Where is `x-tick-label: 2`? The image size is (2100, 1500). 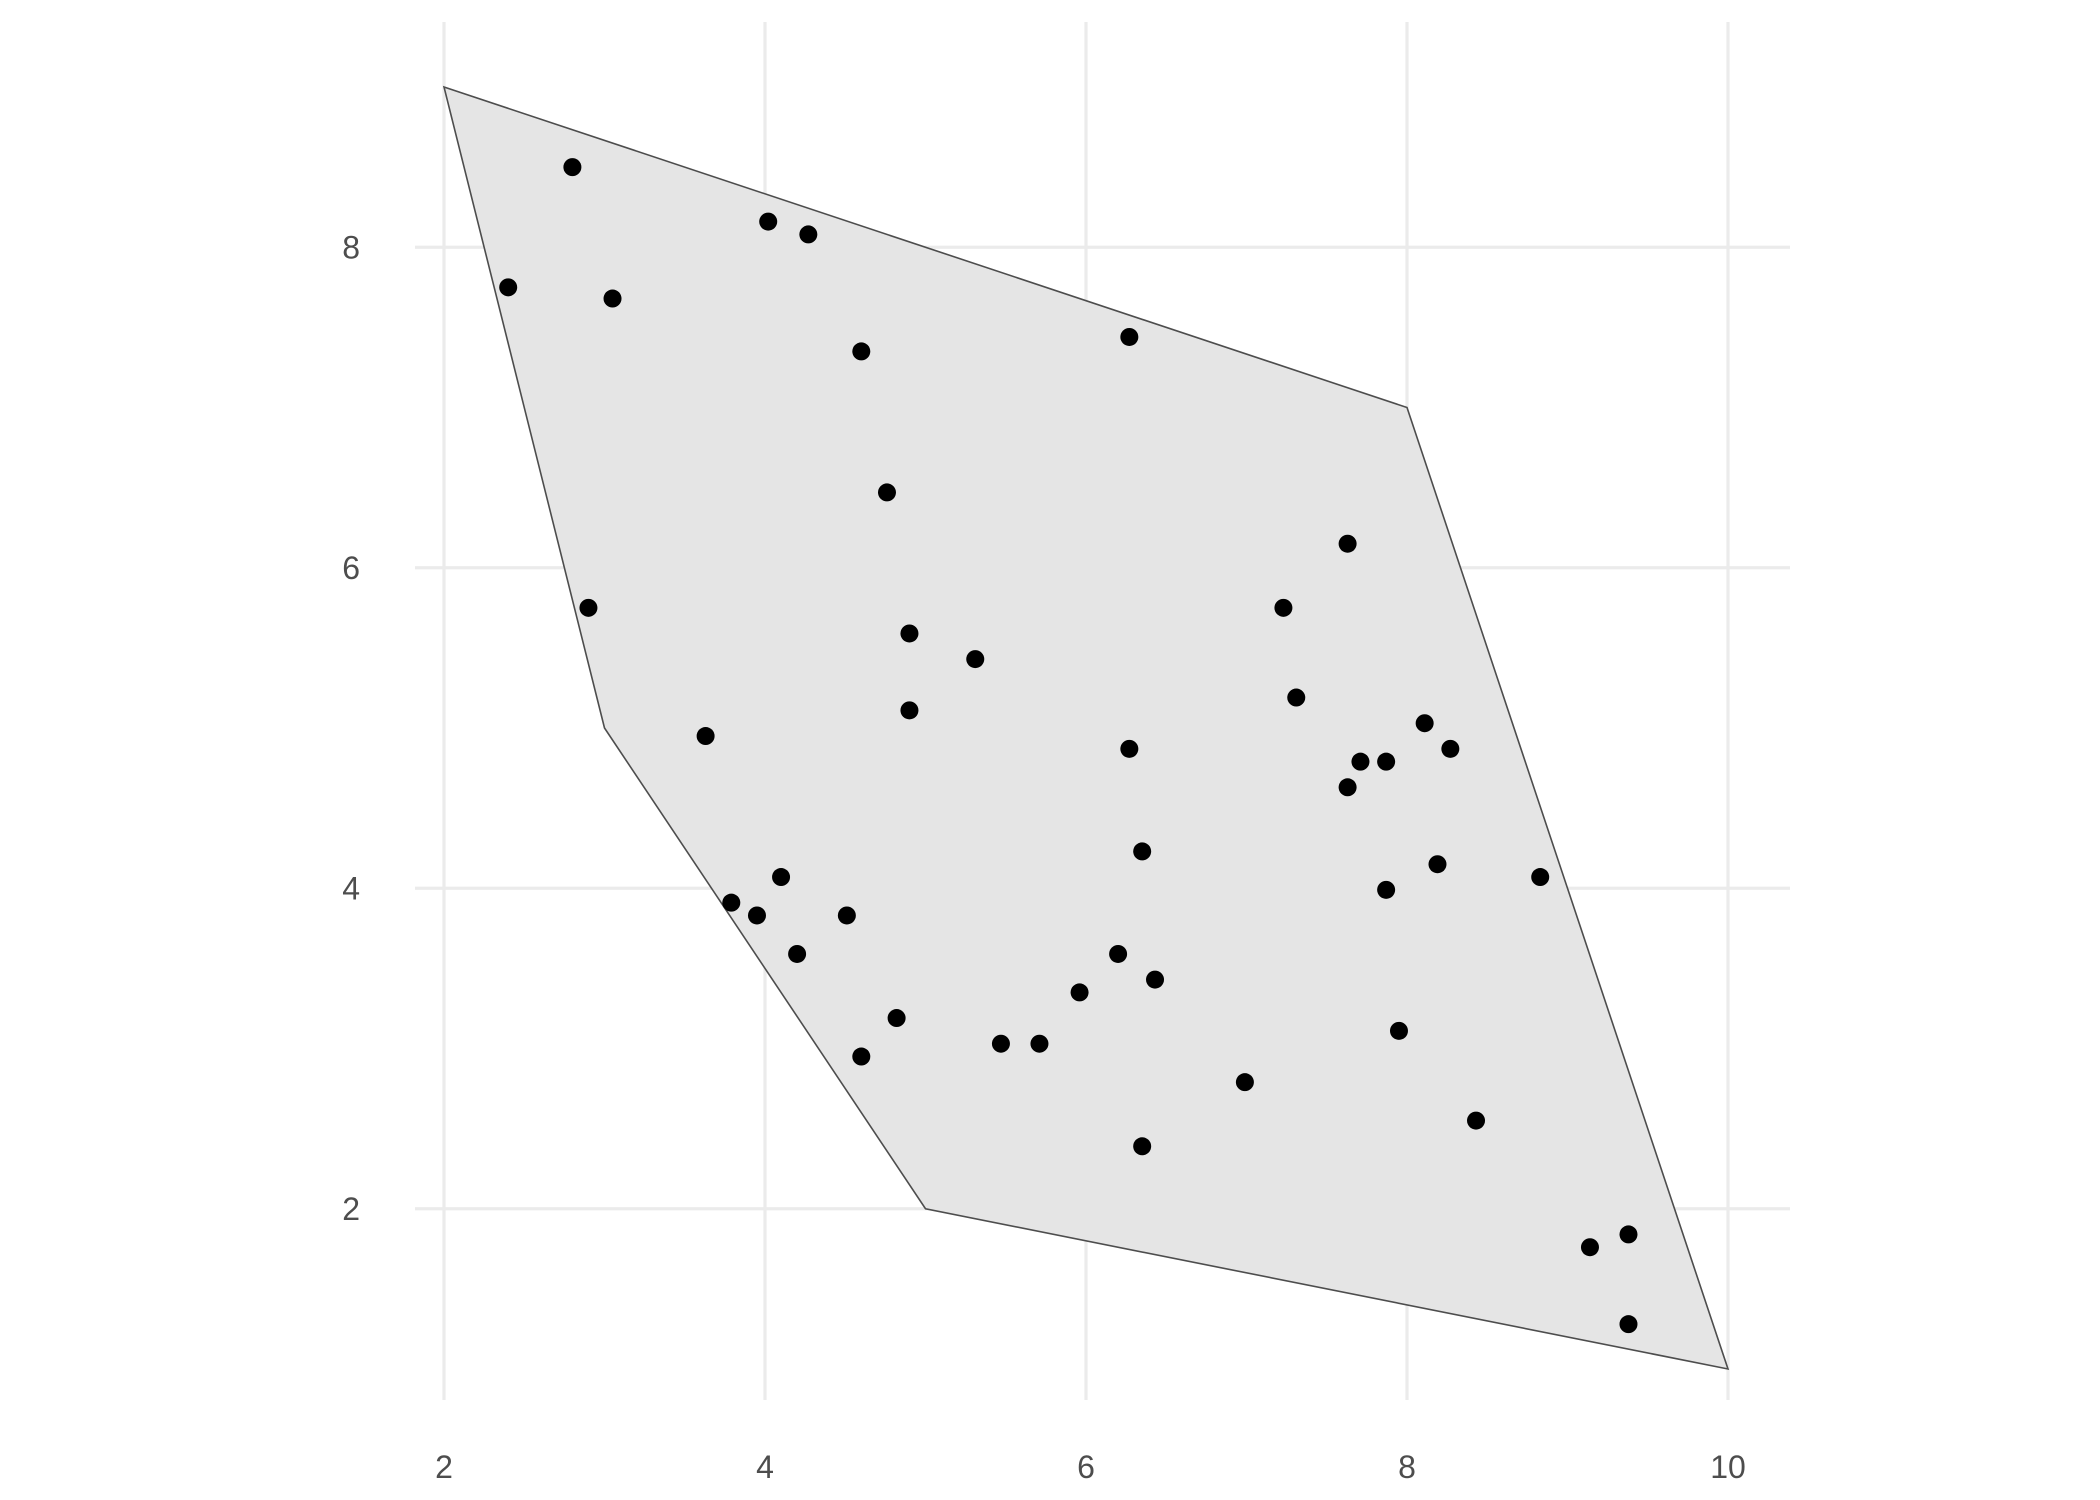
x-tick-label: 2 is located at coordinates (444, 1467).